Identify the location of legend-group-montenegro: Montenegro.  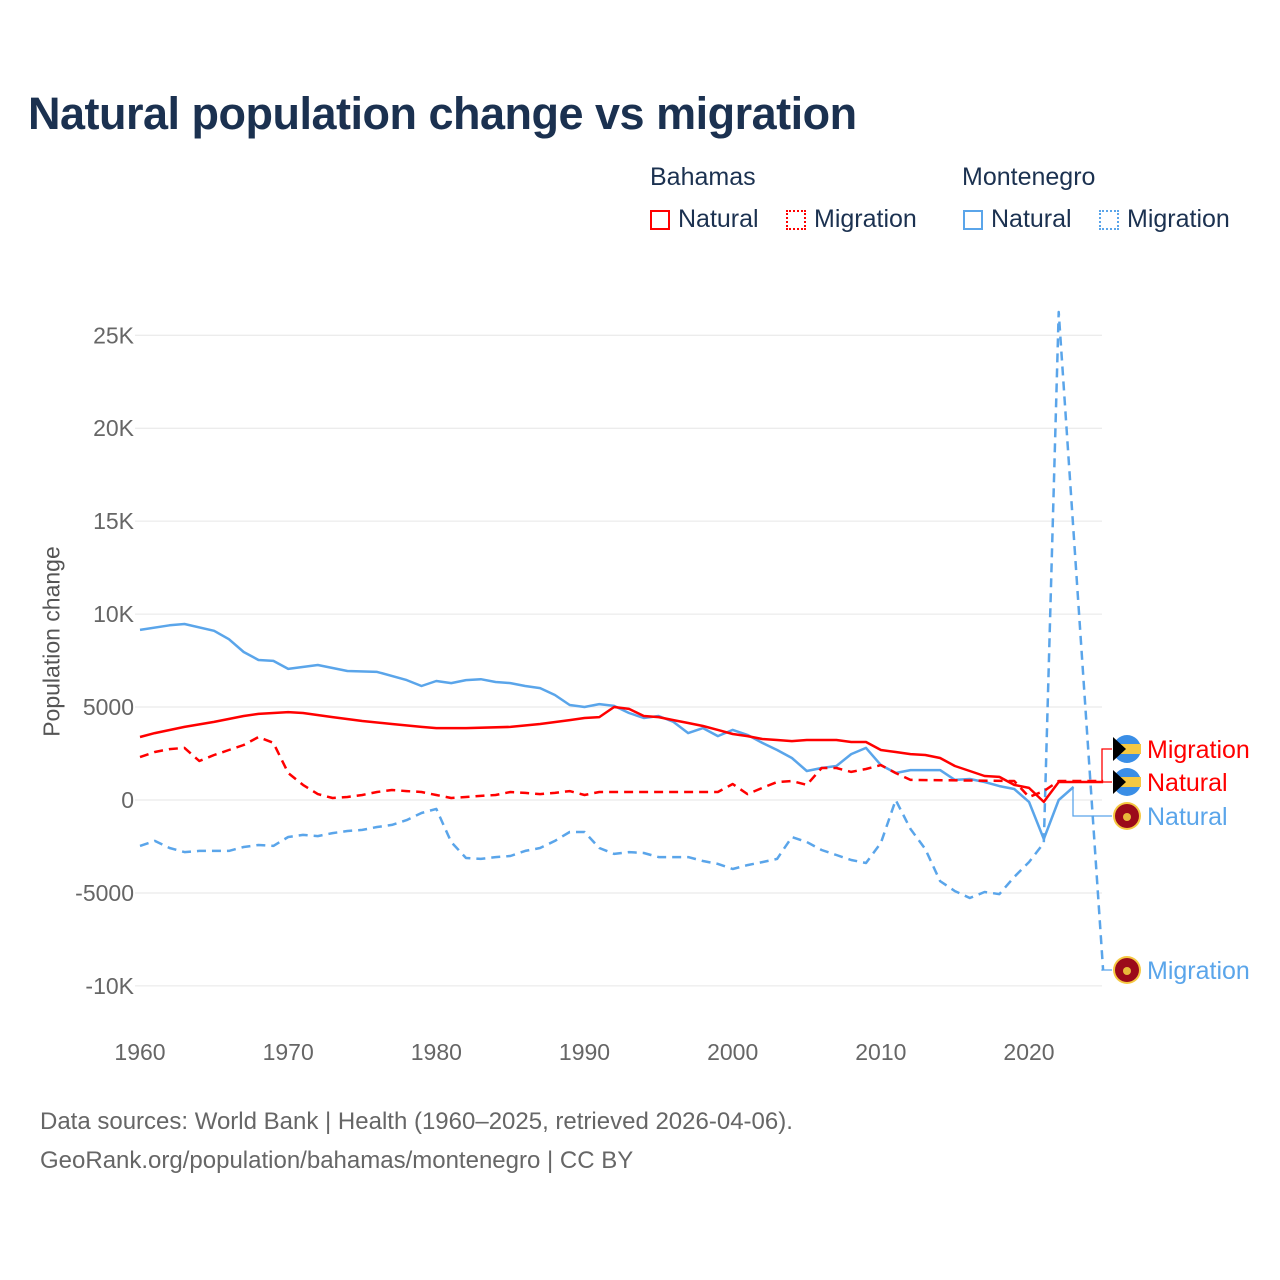
(1029, 177).